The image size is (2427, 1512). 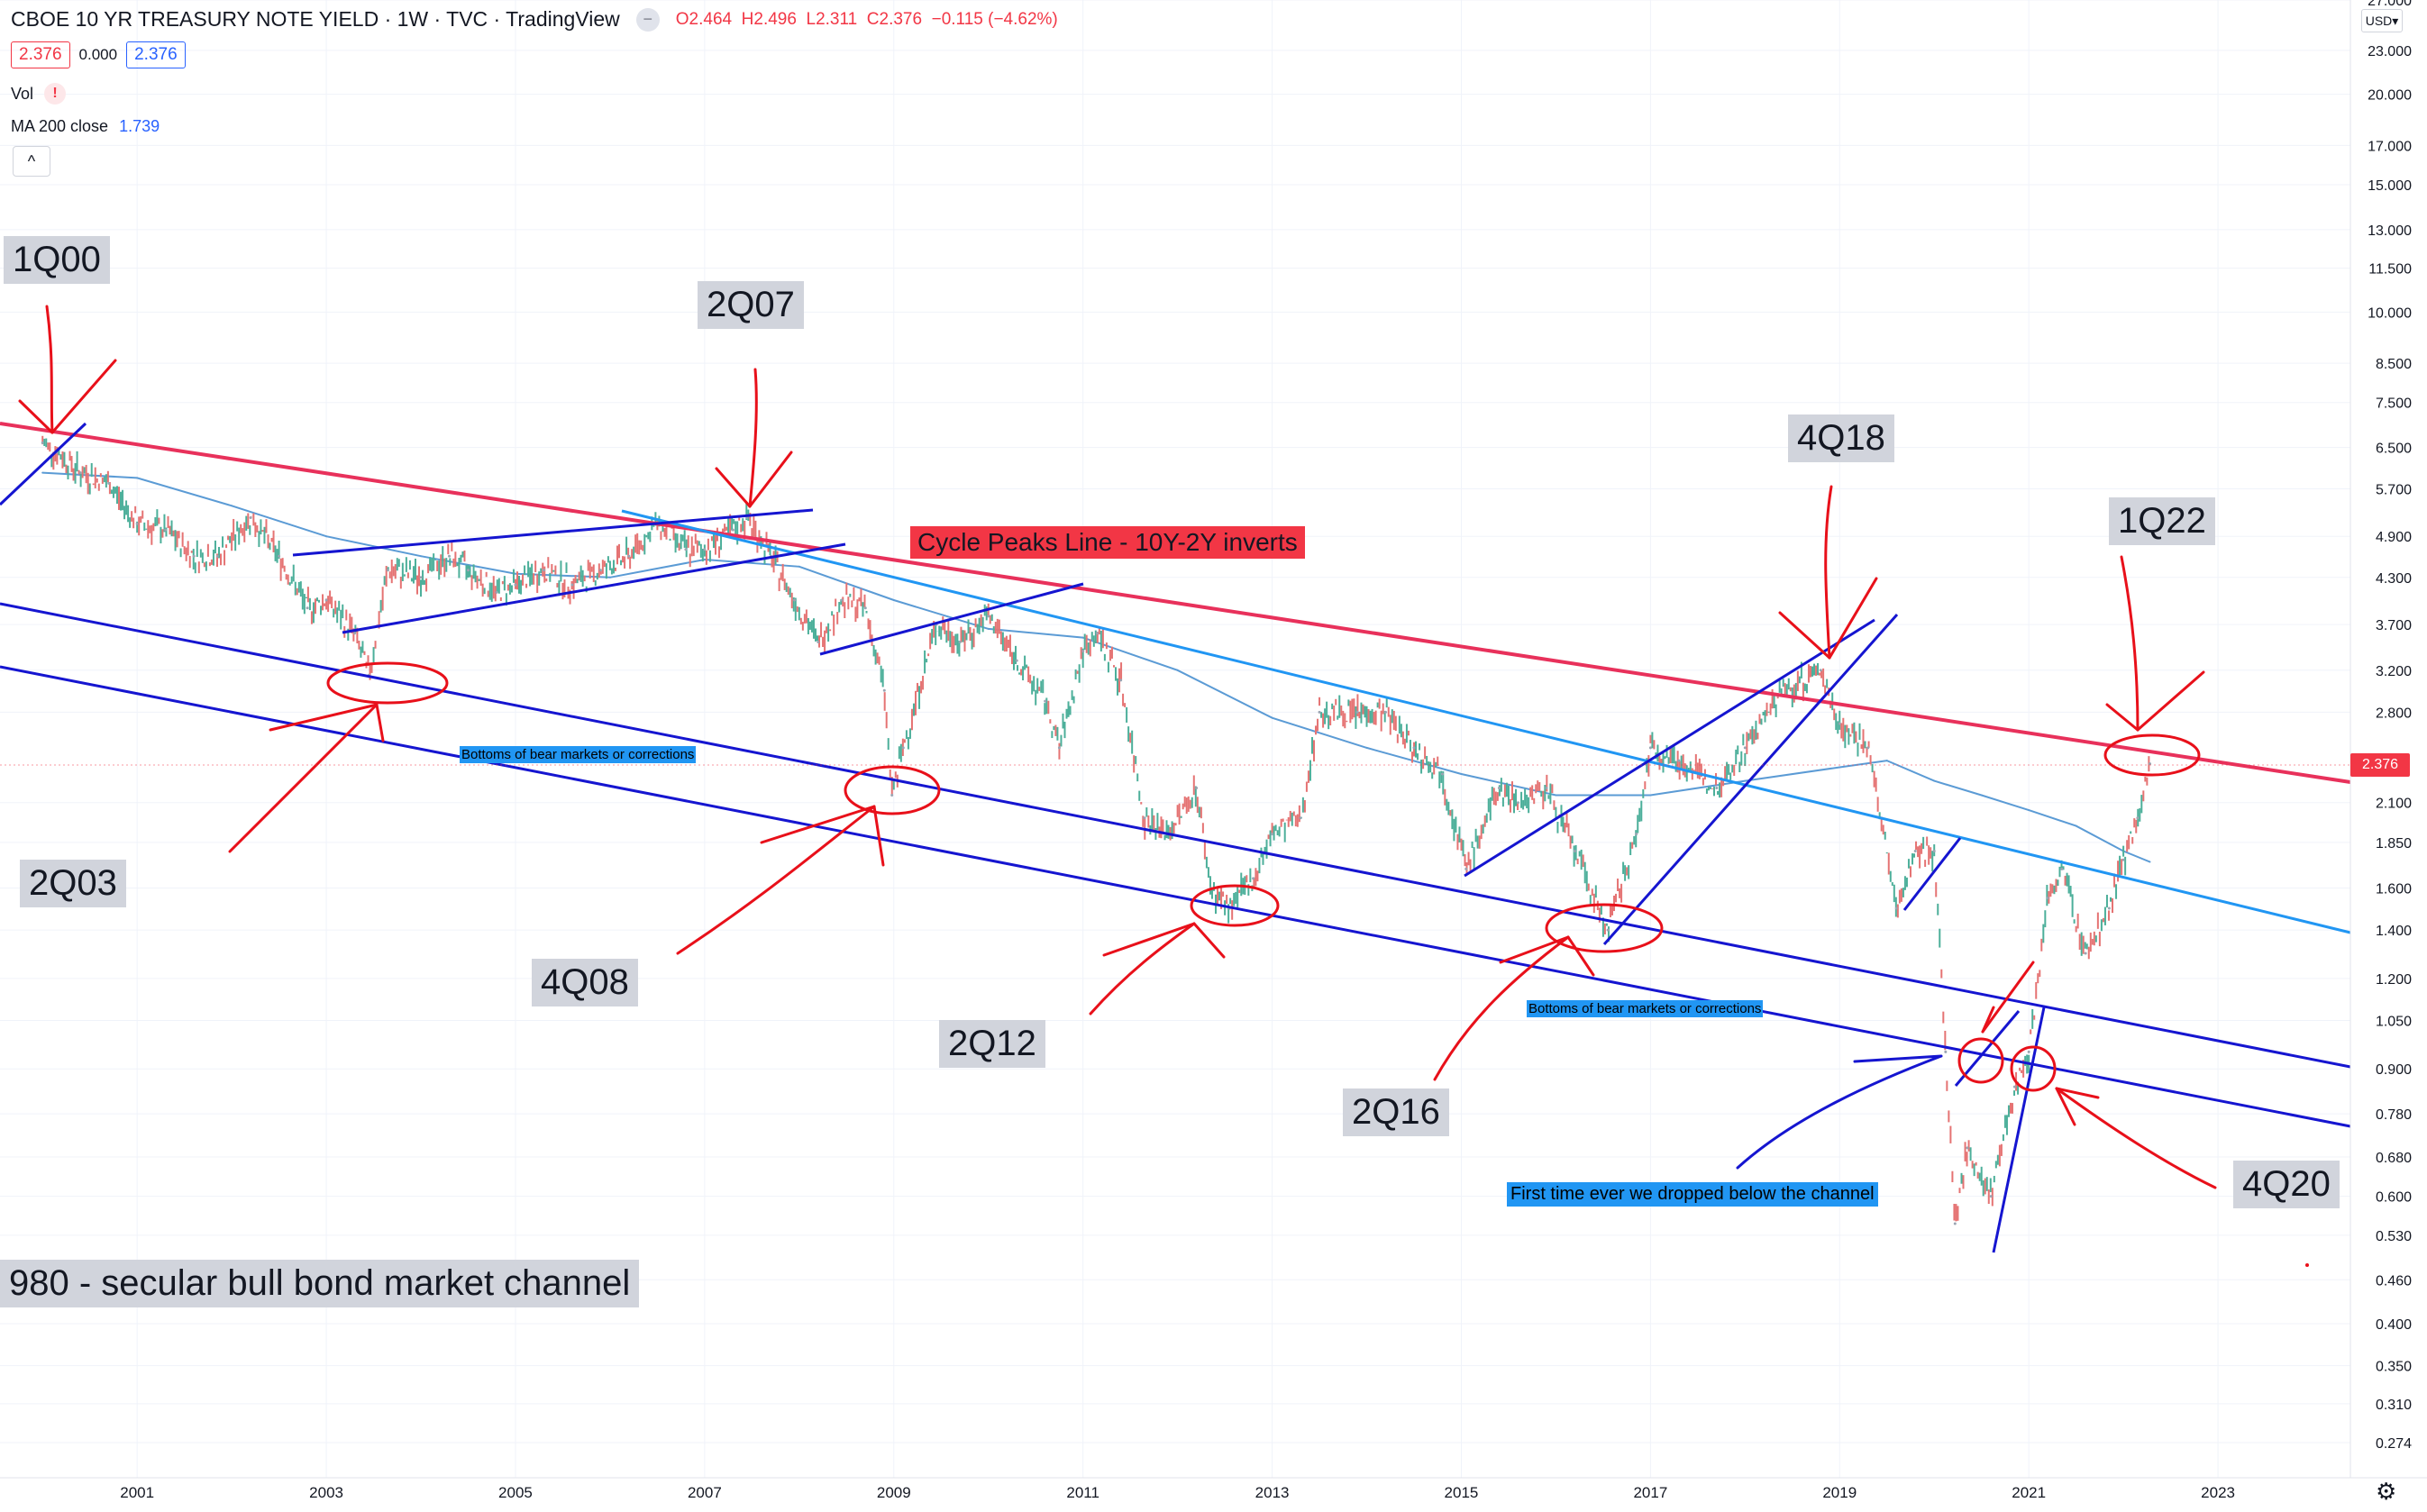 I want to click on currency-selector: USD ▾, so click(x=2382, y=20).